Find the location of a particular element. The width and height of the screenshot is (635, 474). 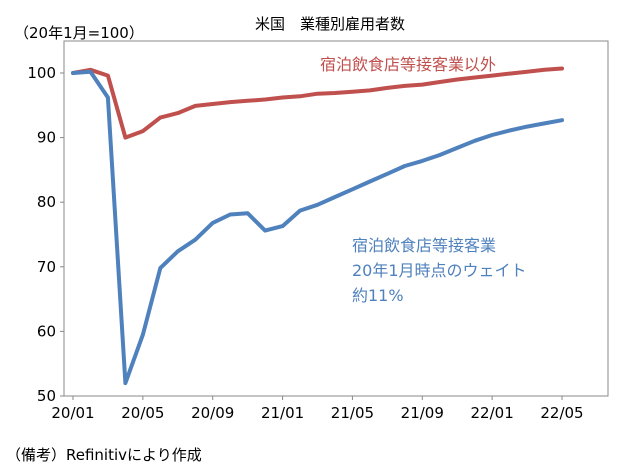

x-tick-label: 20/05 is located at coordinates (142, 413).